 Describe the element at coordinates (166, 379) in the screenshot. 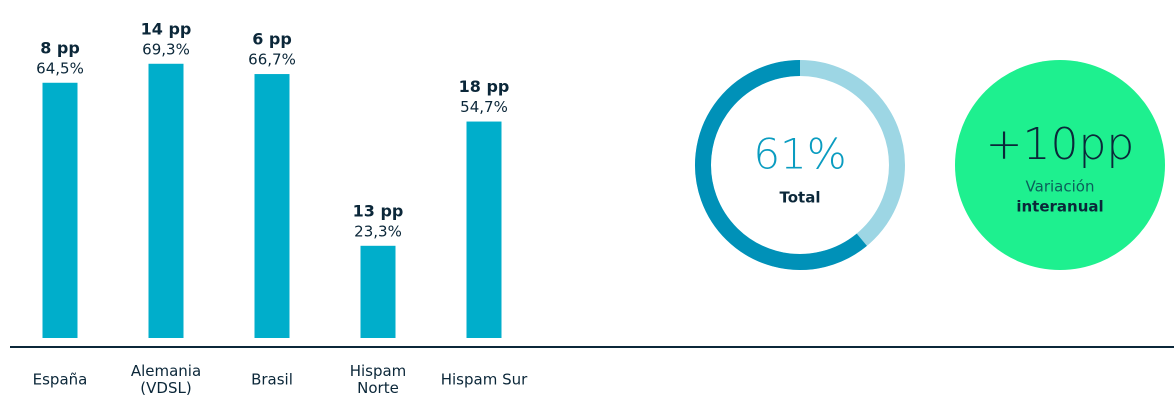

I see `category-label: Alemania (VDSL)` at that location.